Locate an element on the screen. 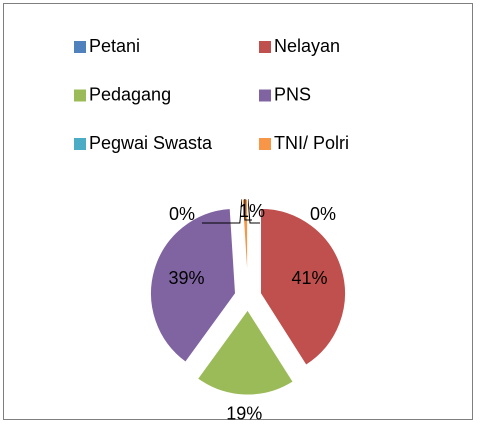 The image size is (486, 424). legend-label: Pegwai Swasta is located at coordinates (151, 143).